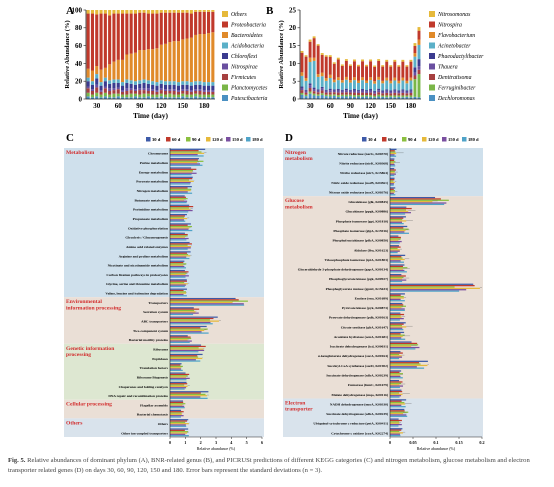  I want to click on legend-label: Chloroflexi, so click(244, 56).